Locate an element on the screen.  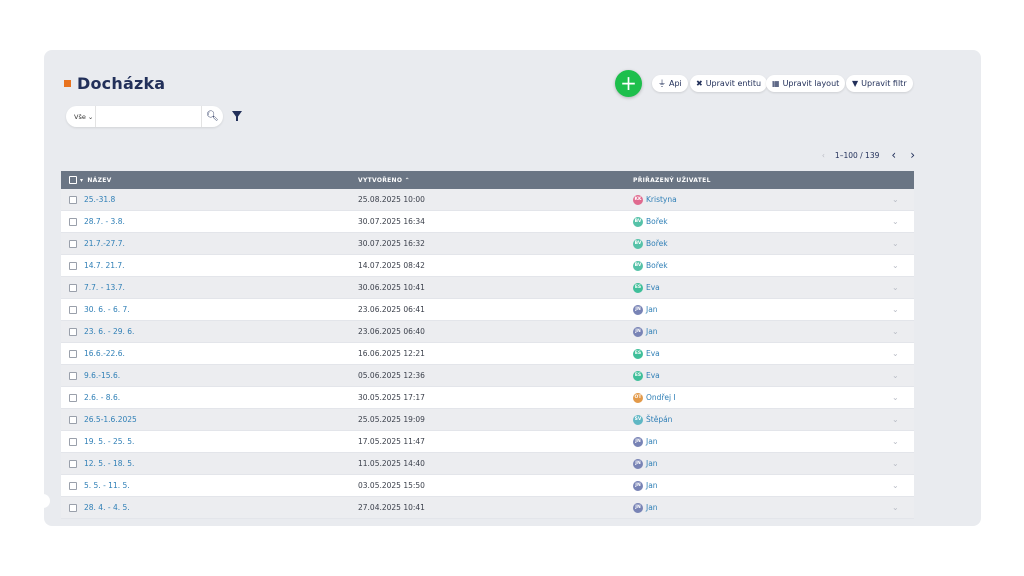
user-link: Ondřej I is located at coordinates (661, 397).